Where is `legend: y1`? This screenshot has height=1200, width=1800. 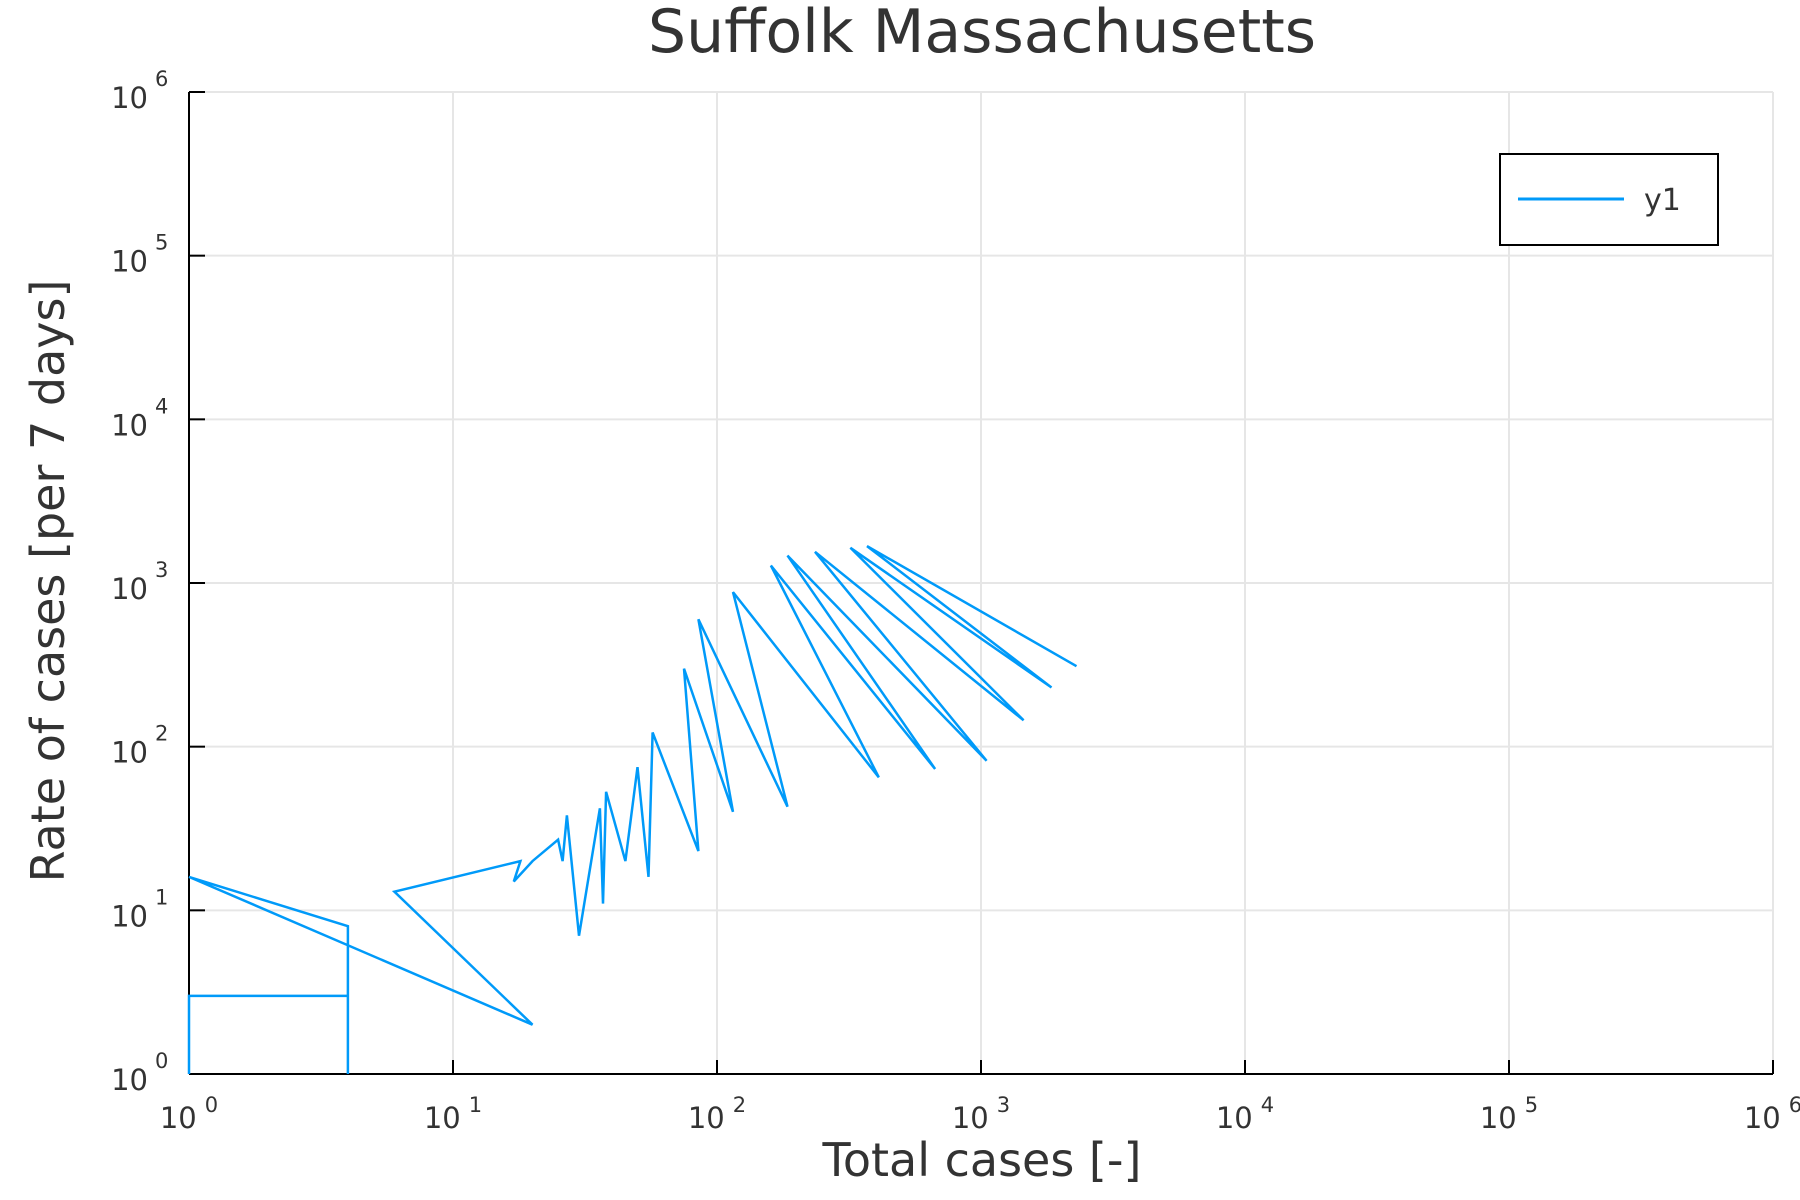
legend: y1 is located at coordinates (1609, 199).